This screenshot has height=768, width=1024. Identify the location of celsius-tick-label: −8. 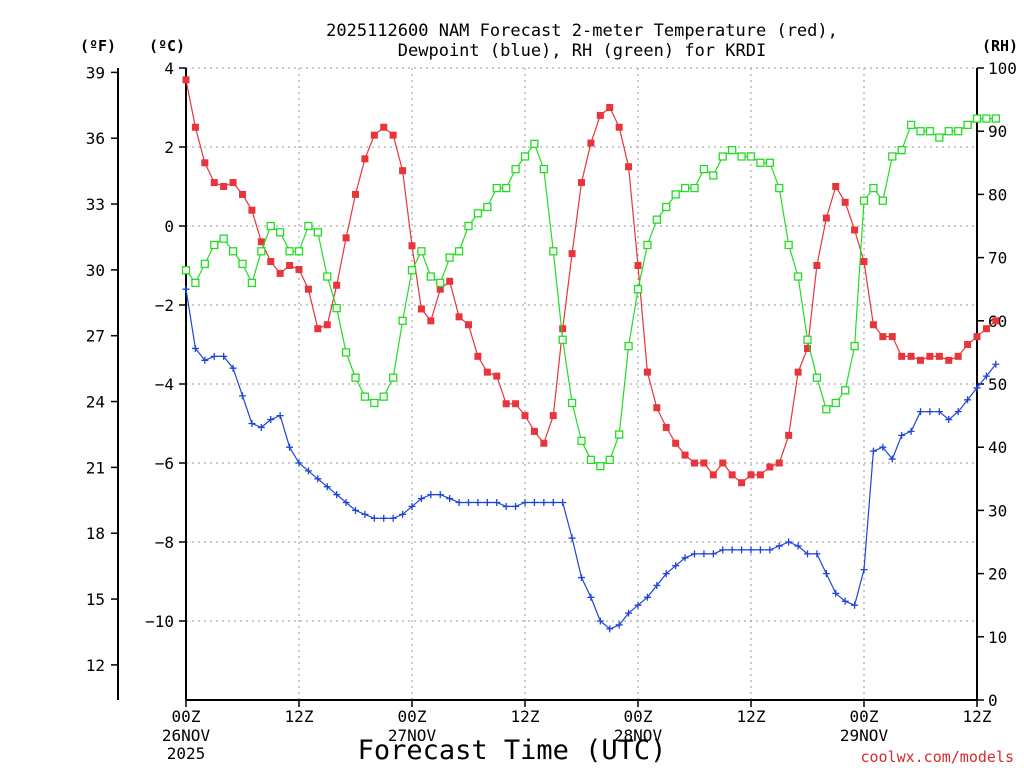
(164, 542).